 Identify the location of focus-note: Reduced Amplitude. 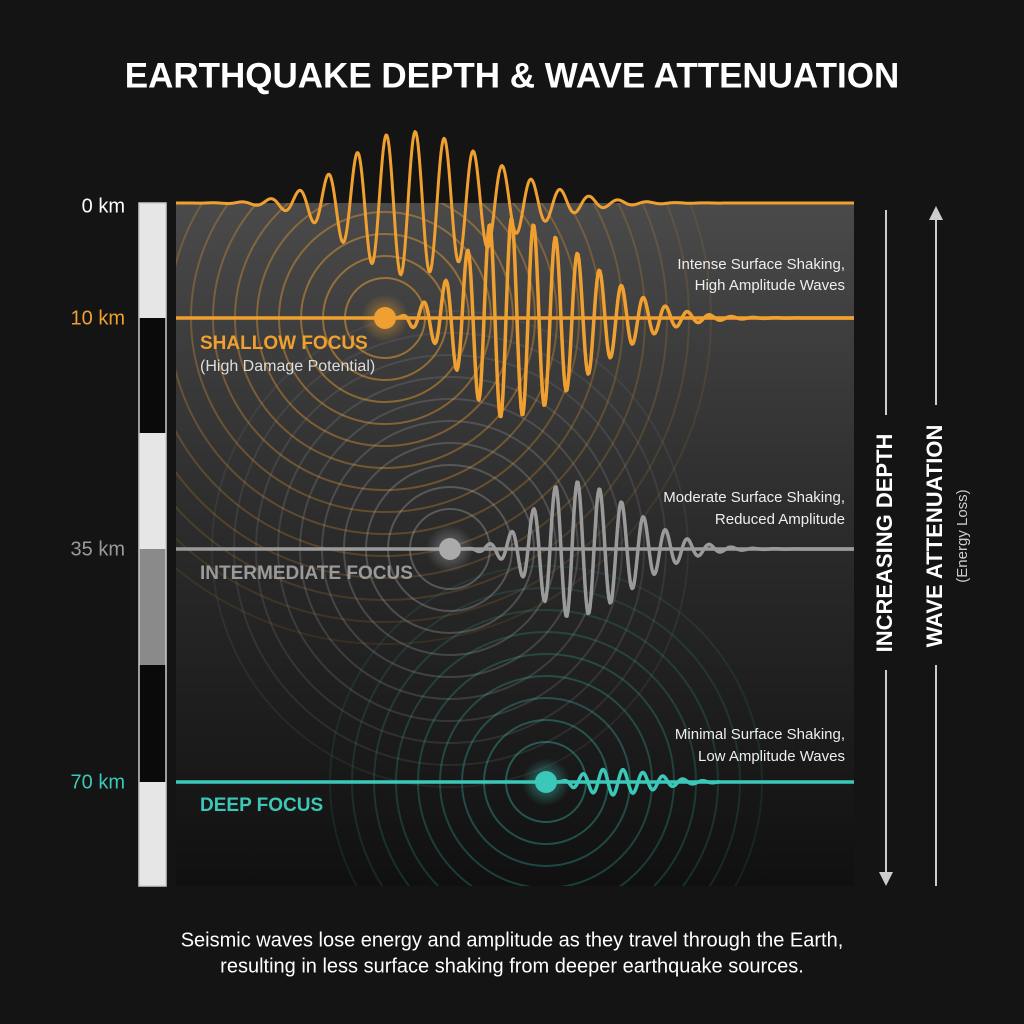
(780, 519).